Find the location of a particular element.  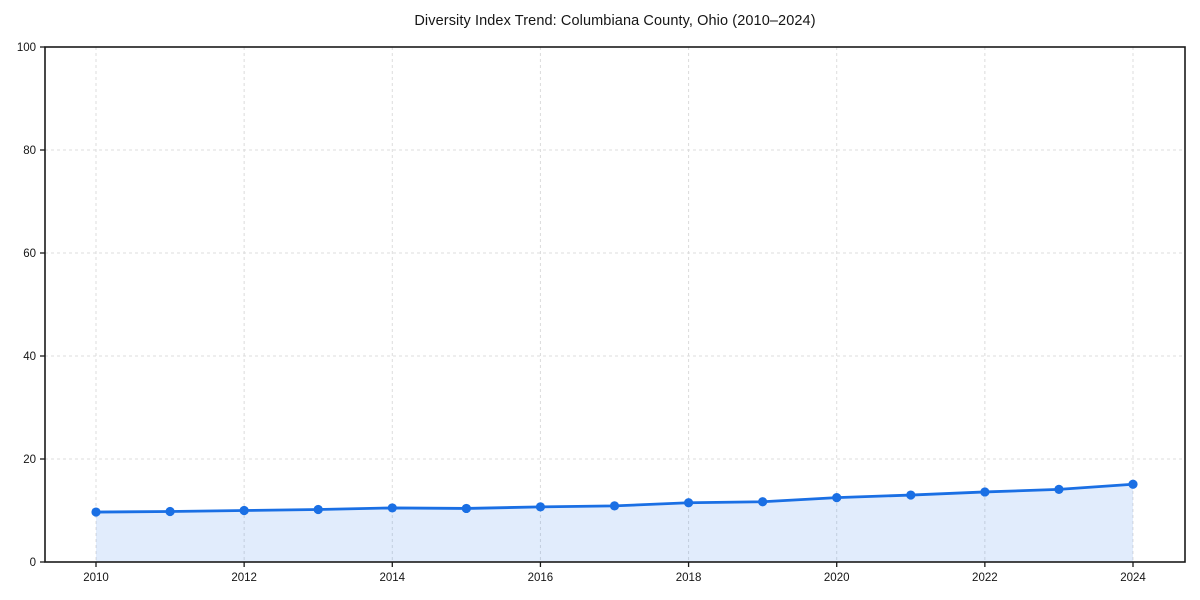

data-point-2017 is located at coordinates (614, 506).